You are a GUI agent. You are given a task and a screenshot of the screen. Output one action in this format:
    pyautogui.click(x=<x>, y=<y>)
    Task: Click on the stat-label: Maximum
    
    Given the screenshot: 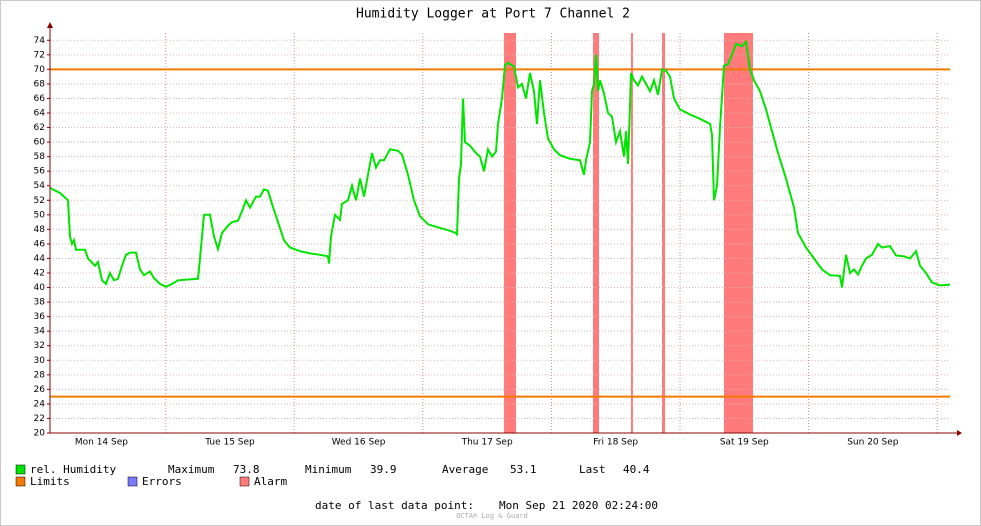 What is the action you would take?
    pyautogui.click(x=191, y=469)
    